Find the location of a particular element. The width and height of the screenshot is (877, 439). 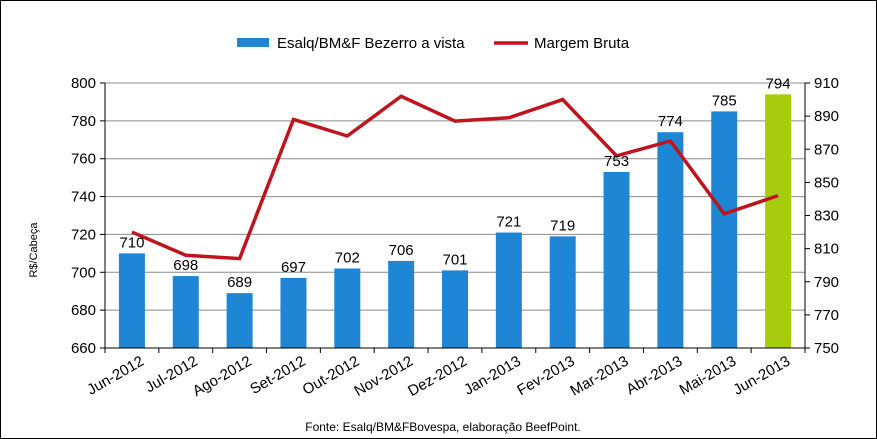

bar-value-label: 701 is located at coordinates (454, 259).